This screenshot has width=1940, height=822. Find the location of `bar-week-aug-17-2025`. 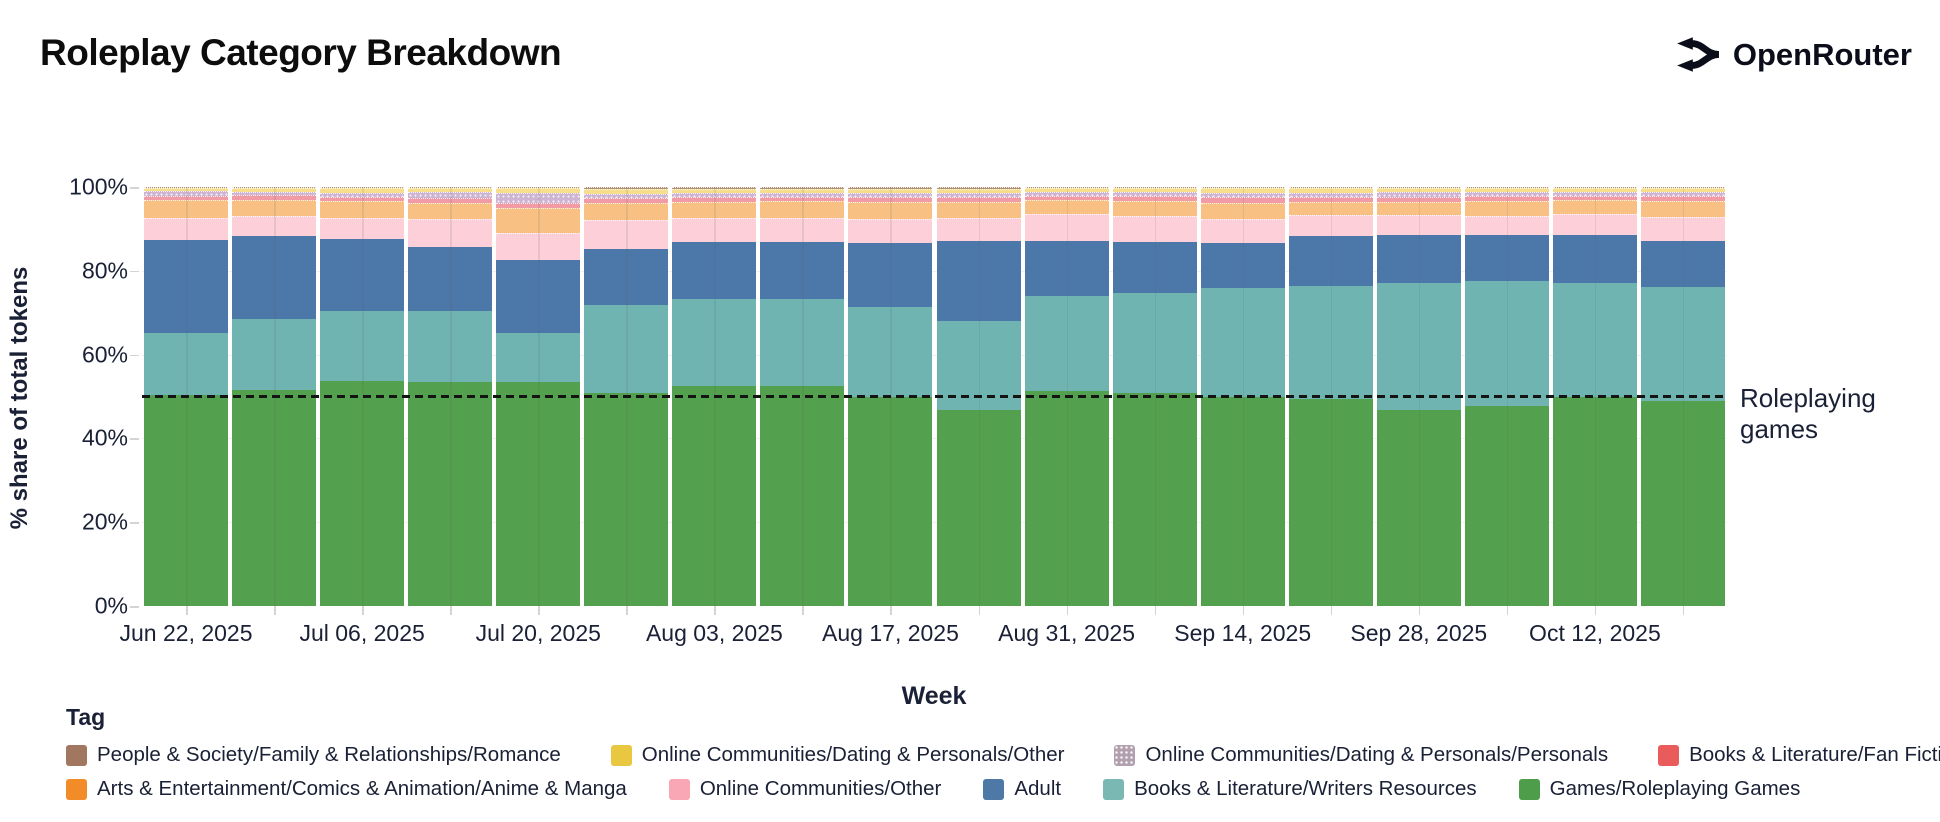

bar-week-aug-17-2025 is located at coordinates (890, 396).